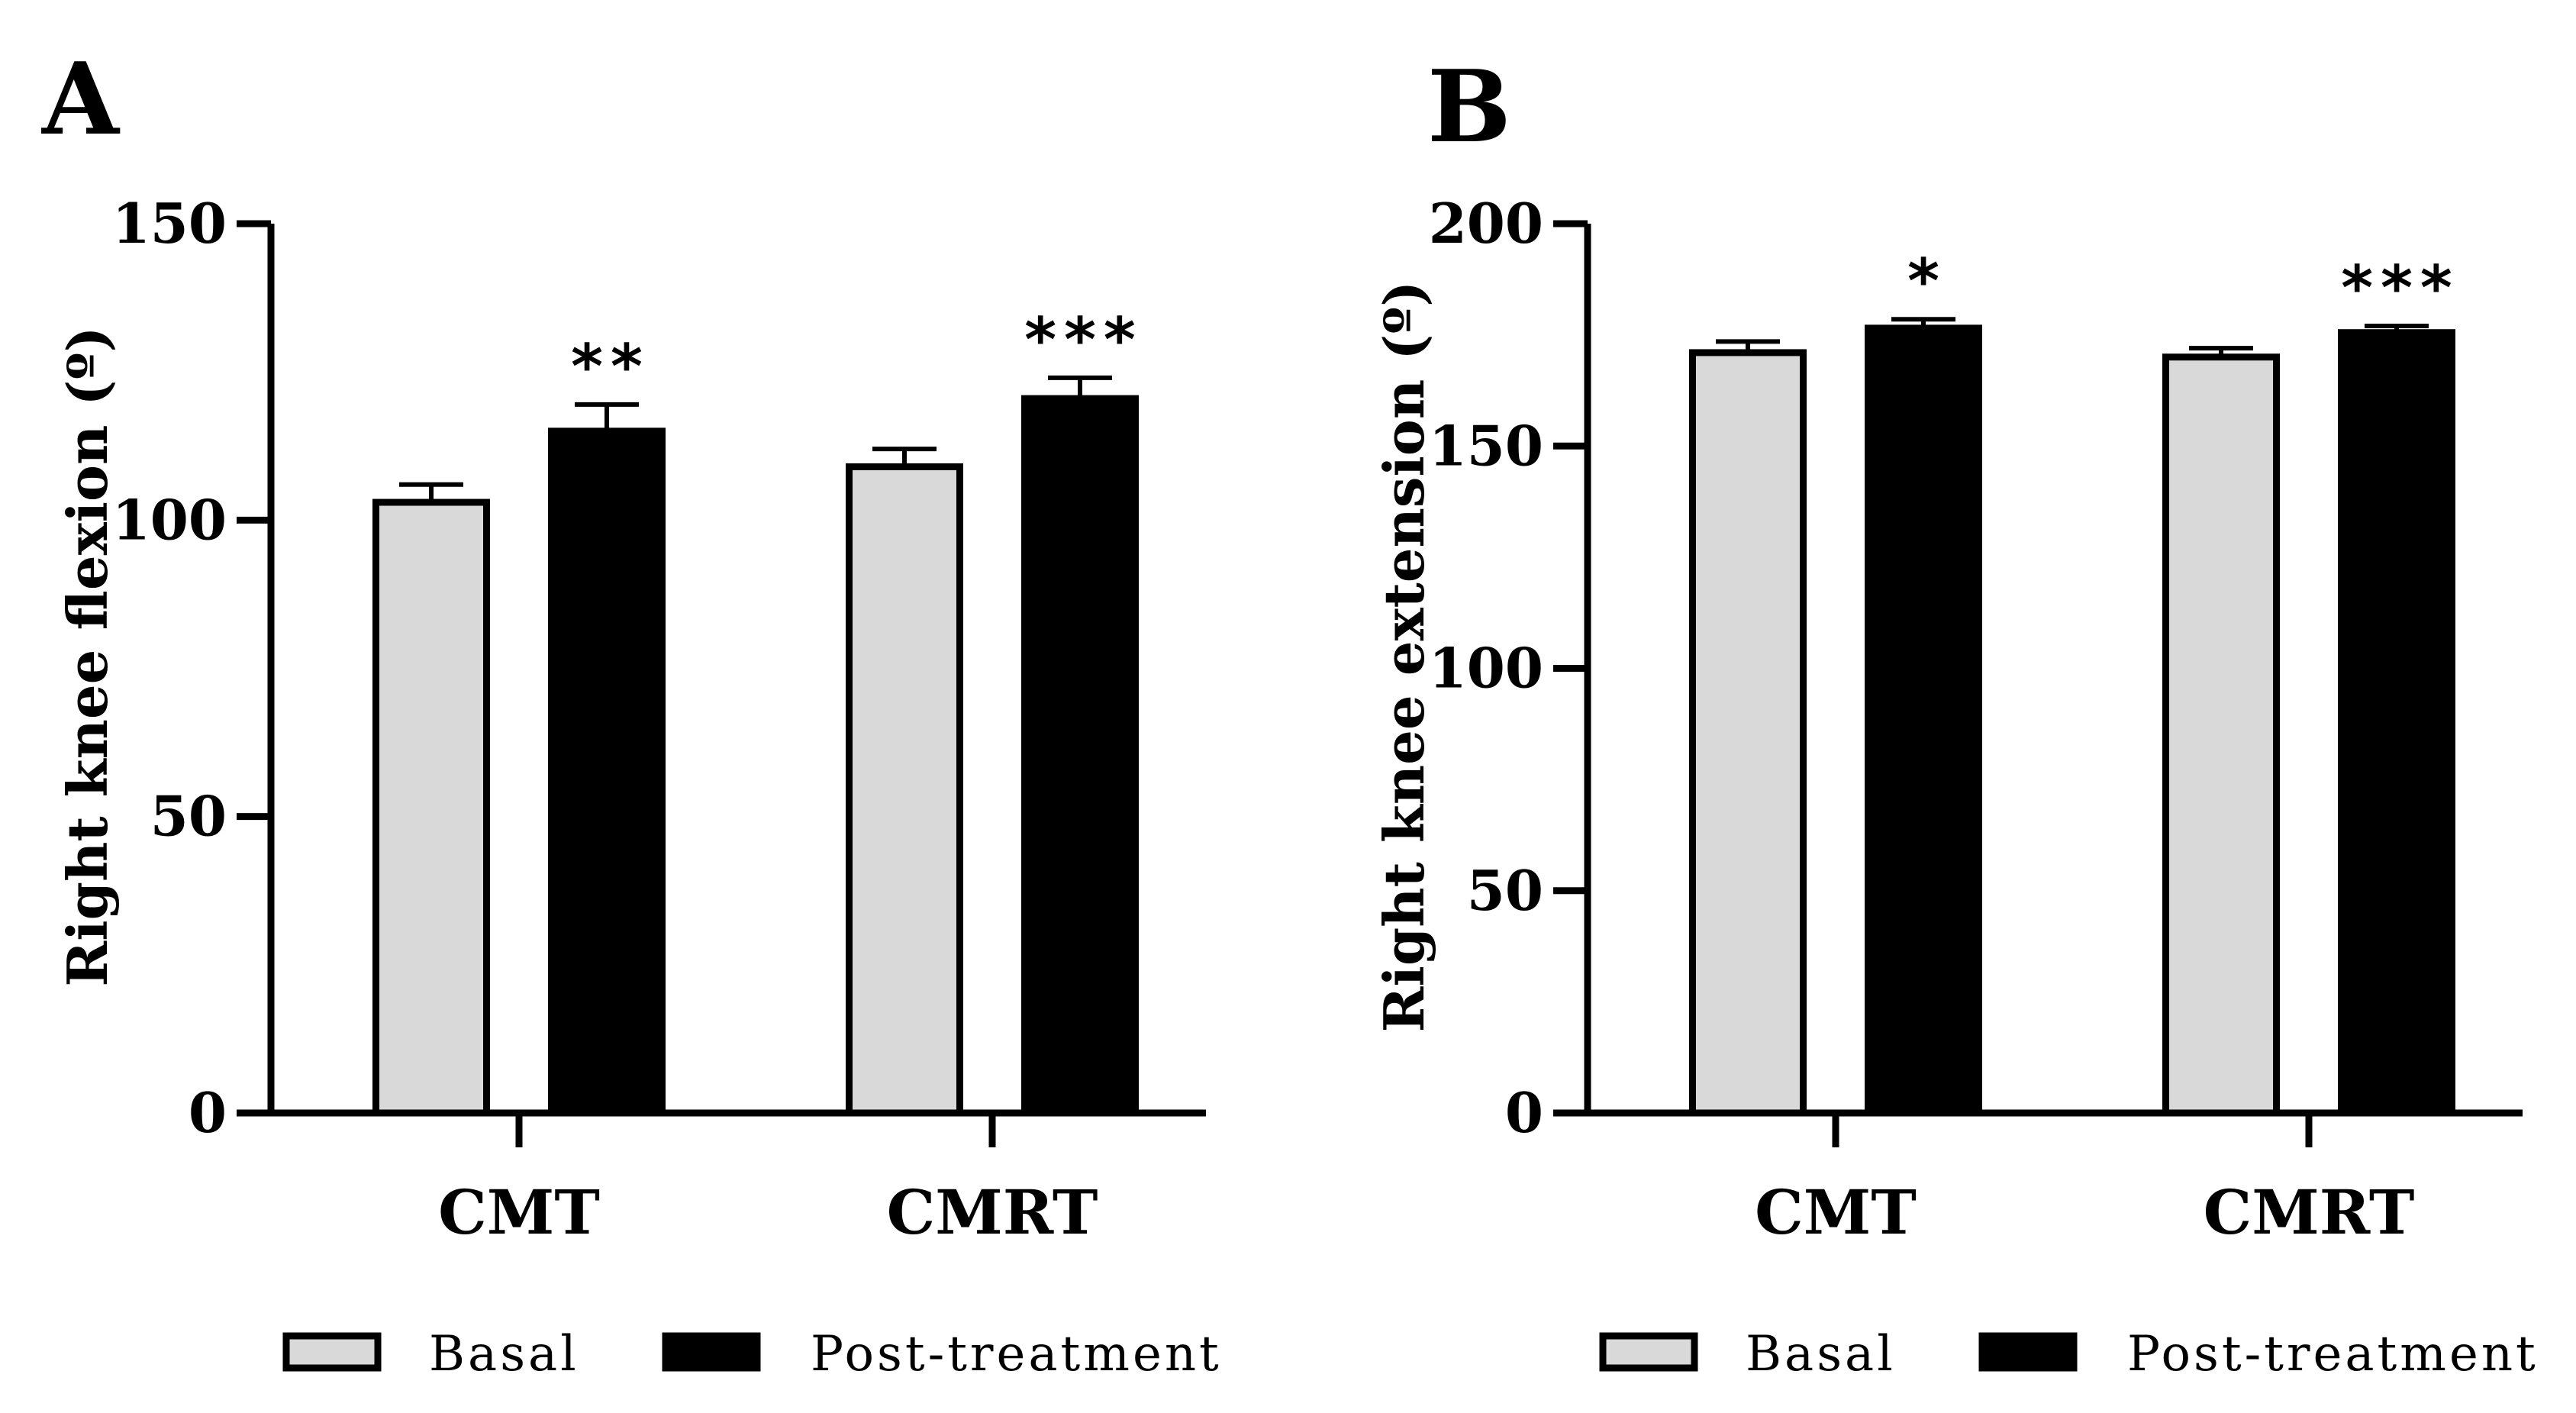  I want to click on significance-label: **, so click(610, 366).